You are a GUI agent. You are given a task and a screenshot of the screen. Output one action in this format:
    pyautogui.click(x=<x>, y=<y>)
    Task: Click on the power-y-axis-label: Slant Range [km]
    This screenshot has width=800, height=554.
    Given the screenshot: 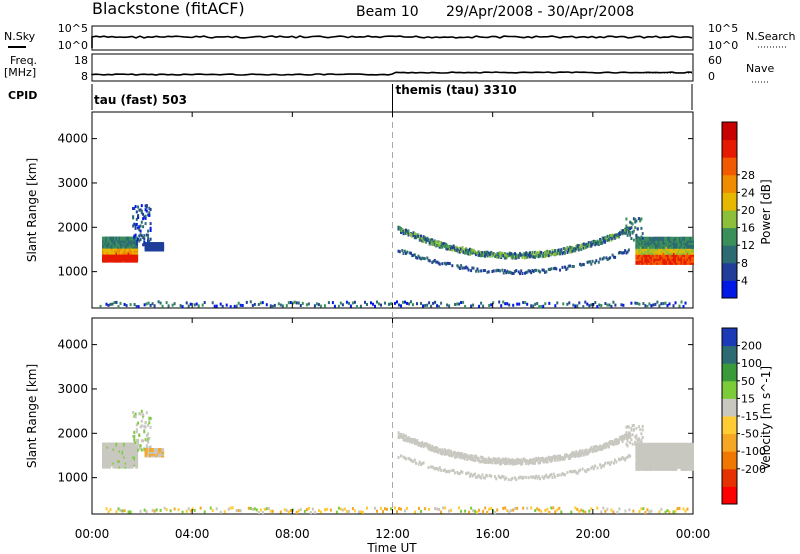 What is the action you would take?
    pyautogui.click(x=32, y=210)
    